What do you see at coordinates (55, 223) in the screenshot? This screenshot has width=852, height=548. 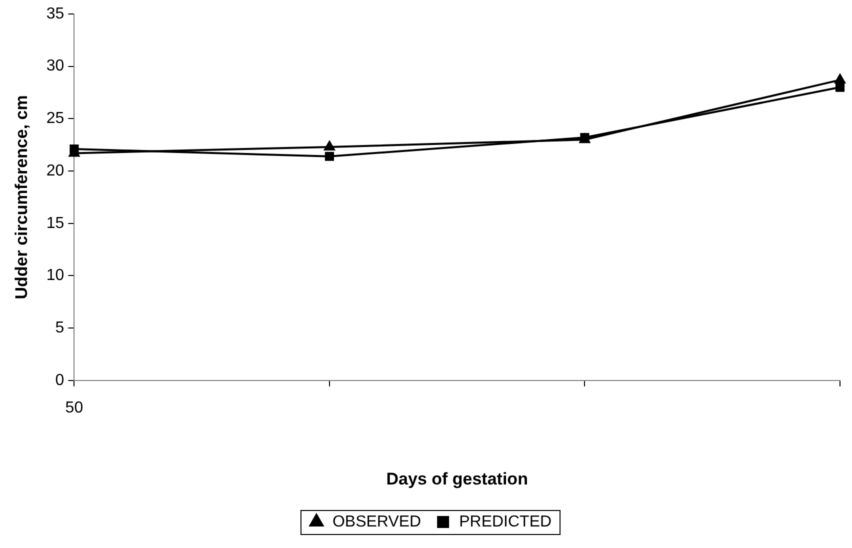 I see `y-tick-label: 15` at bounding box center [55, 223].